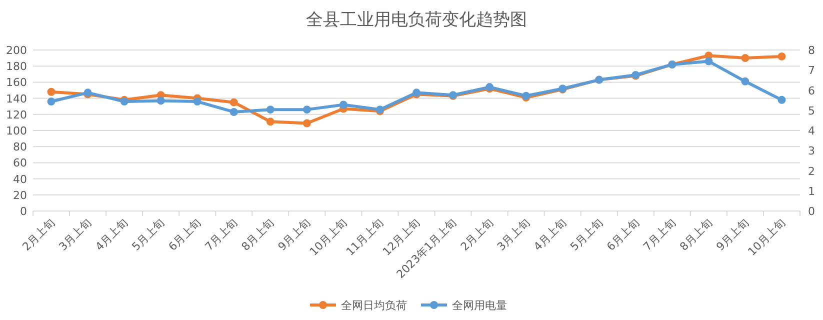 The image size is (823, 320). I want to click on y-tick-label: 180, so click(16, 67).